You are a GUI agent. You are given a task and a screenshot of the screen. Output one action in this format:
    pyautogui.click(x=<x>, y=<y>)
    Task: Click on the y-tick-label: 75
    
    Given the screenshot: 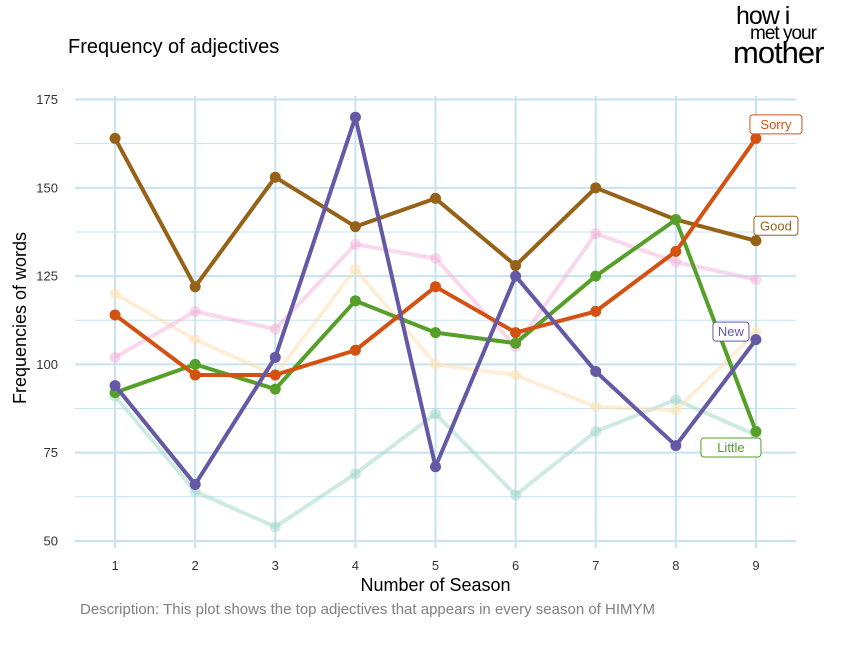 What is the action you would take?
    pyautogui.click(x=51, y=452)
    